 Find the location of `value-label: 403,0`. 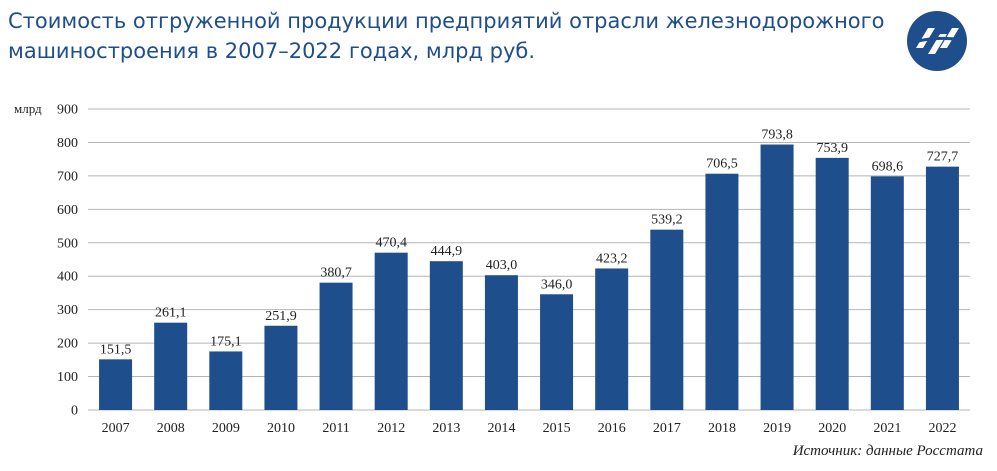

value-label: 403,0 is located at coordinates (502, 265).